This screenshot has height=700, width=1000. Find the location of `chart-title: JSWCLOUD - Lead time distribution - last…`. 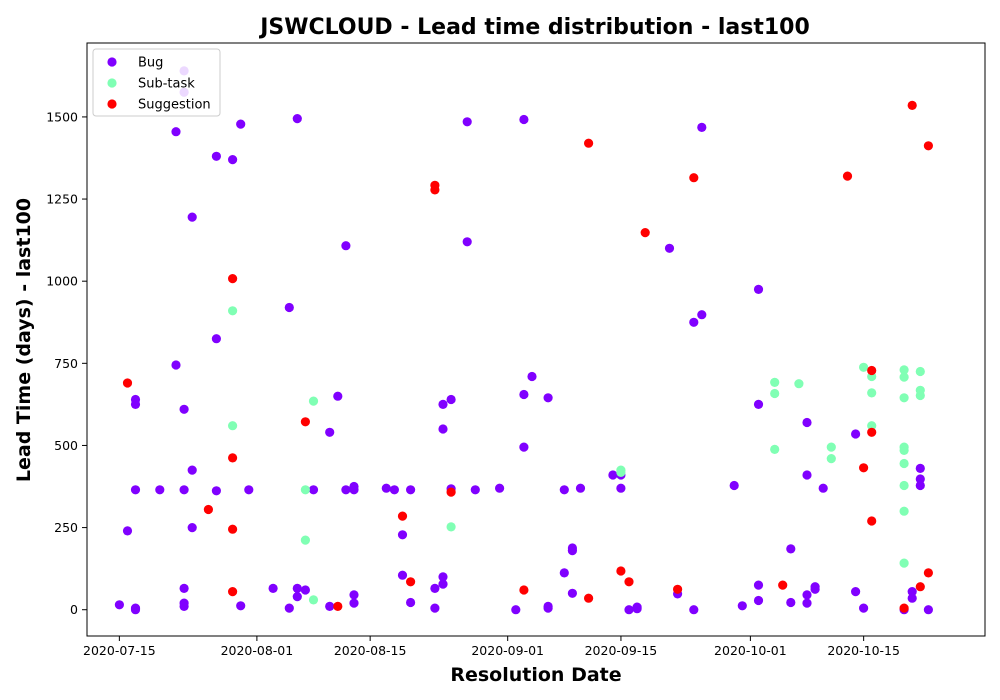

chart-title: JSWCLOUD - Lead time distribution - last… is located at coordinates (534, 27).